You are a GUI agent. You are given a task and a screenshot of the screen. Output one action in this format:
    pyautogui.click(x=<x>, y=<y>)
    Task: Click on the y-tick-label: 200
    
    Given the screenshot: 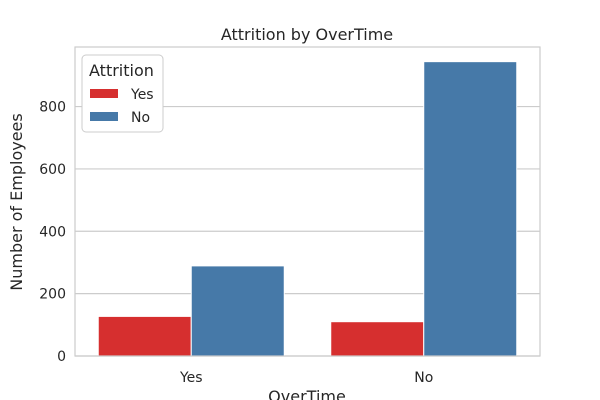 What is the action you would take?
    pyautogui.click(x=52, y=295)
    